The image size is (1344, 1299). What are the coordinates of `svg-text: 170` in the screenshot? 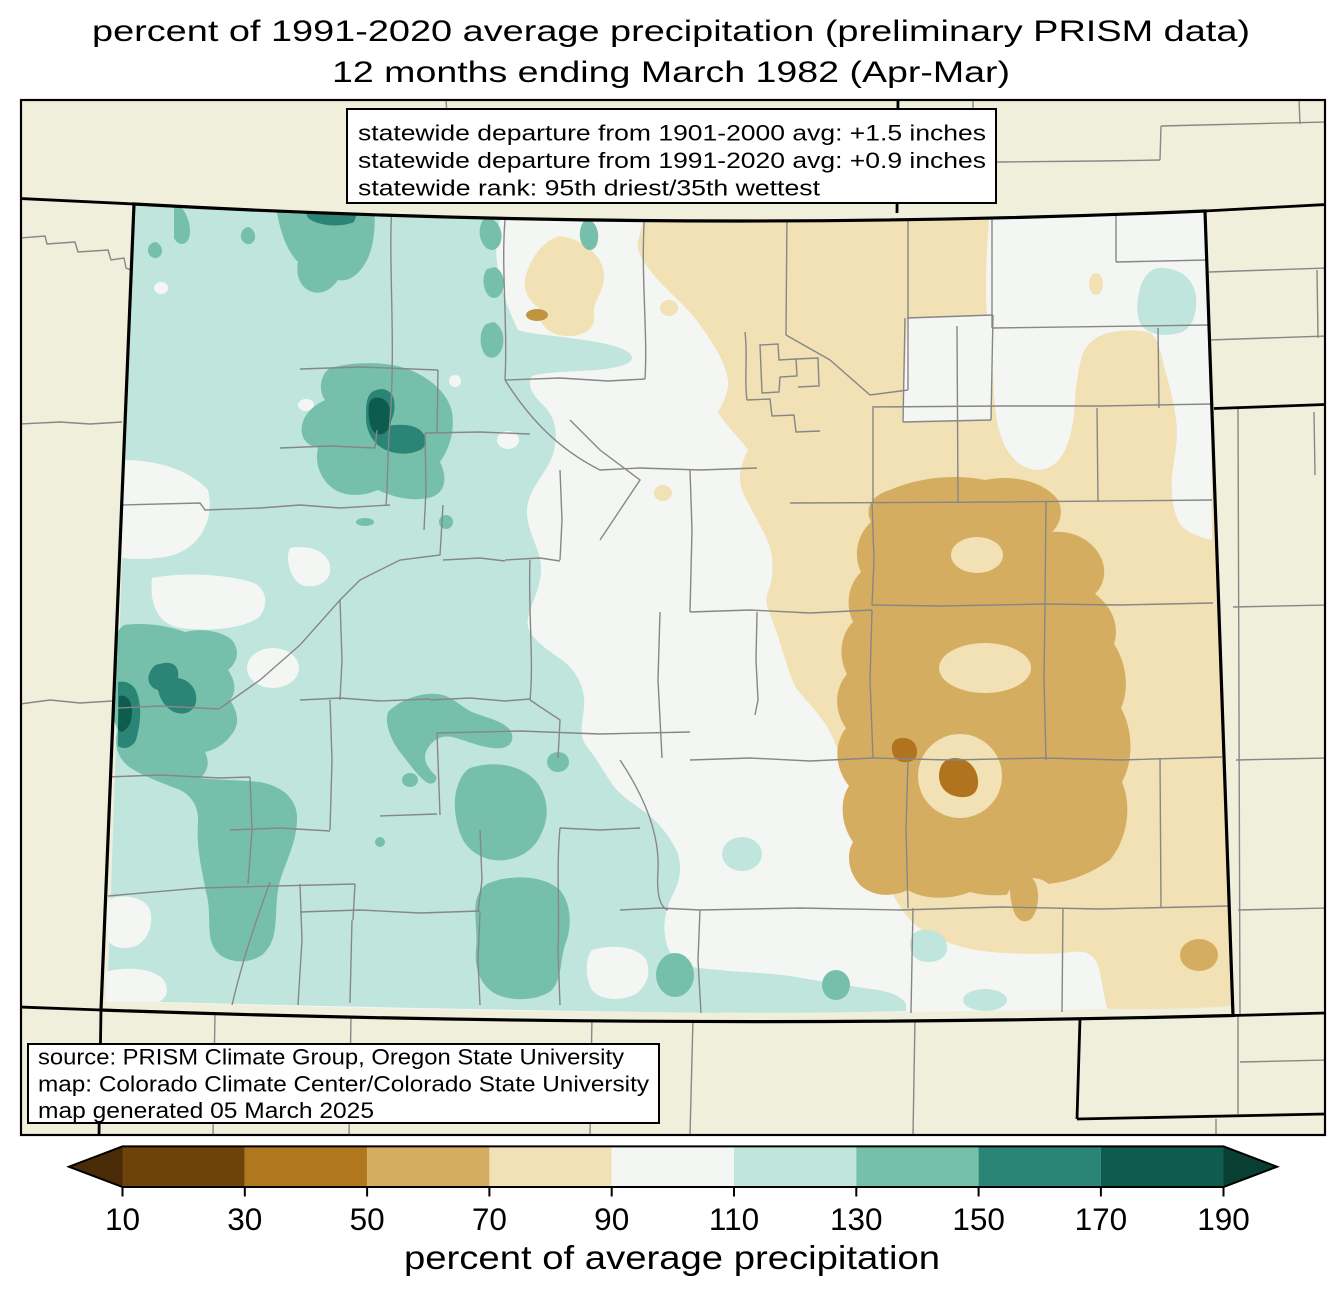 It's located at (1101, 1219).